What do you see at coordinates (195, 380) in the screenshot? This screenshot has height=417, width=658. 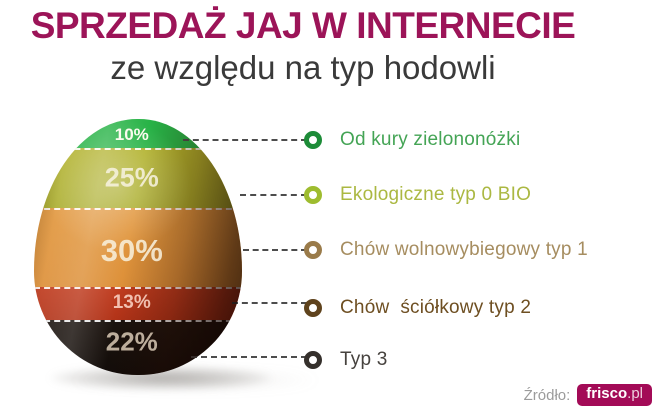 I see `egg-shadow-wide` at bounding box center [195, 380].